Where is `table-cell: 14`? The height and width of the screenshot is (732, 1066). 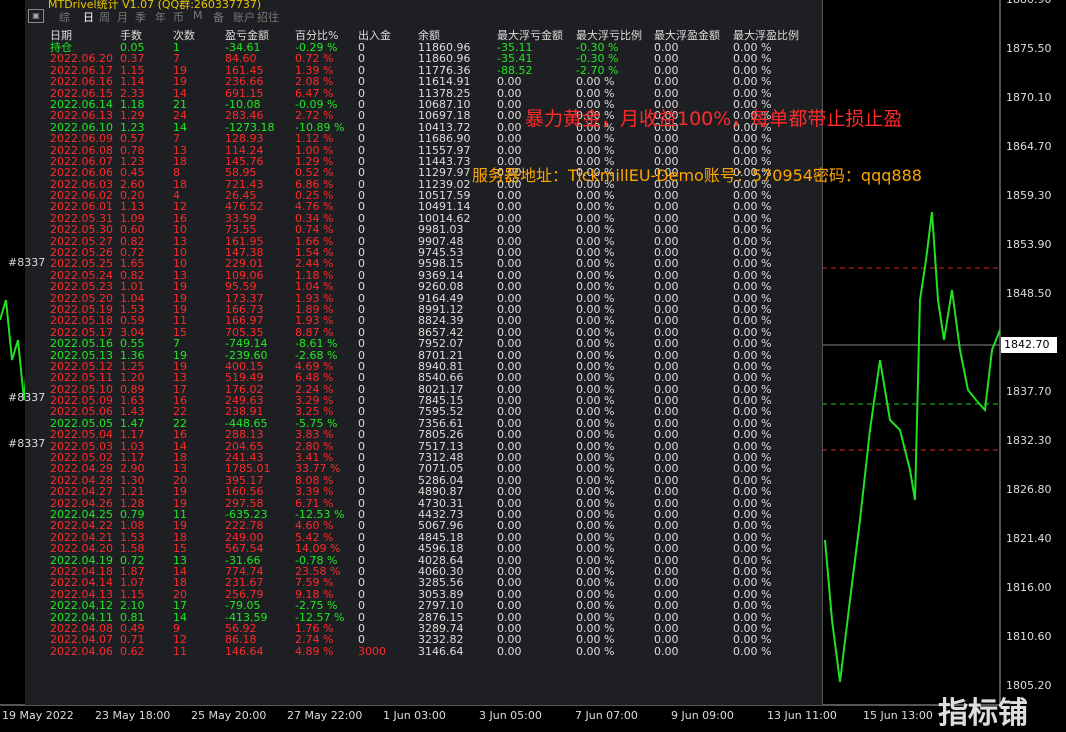
table-cell: 14 is located at coordinates (180, 571).